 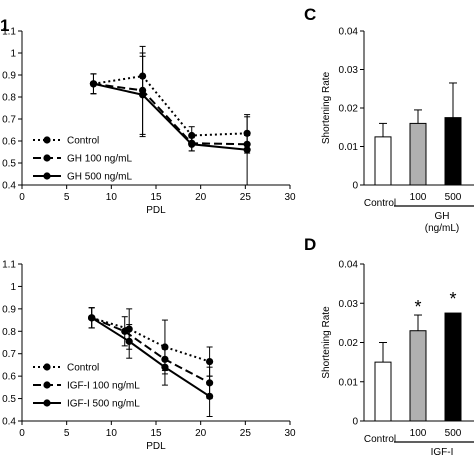 What do you see at coordinates (99, 177) in the screenshot?
I see `legend-label: GH 500 ng/mL` at bounding box center [99, 177].